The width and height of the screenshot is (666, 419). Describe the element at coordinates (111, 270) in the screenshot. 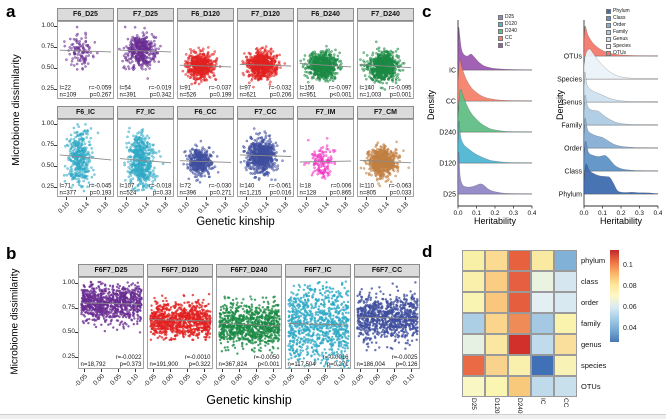

I see `facet-title-F6F7_D25: F6F7_D25` at that location.